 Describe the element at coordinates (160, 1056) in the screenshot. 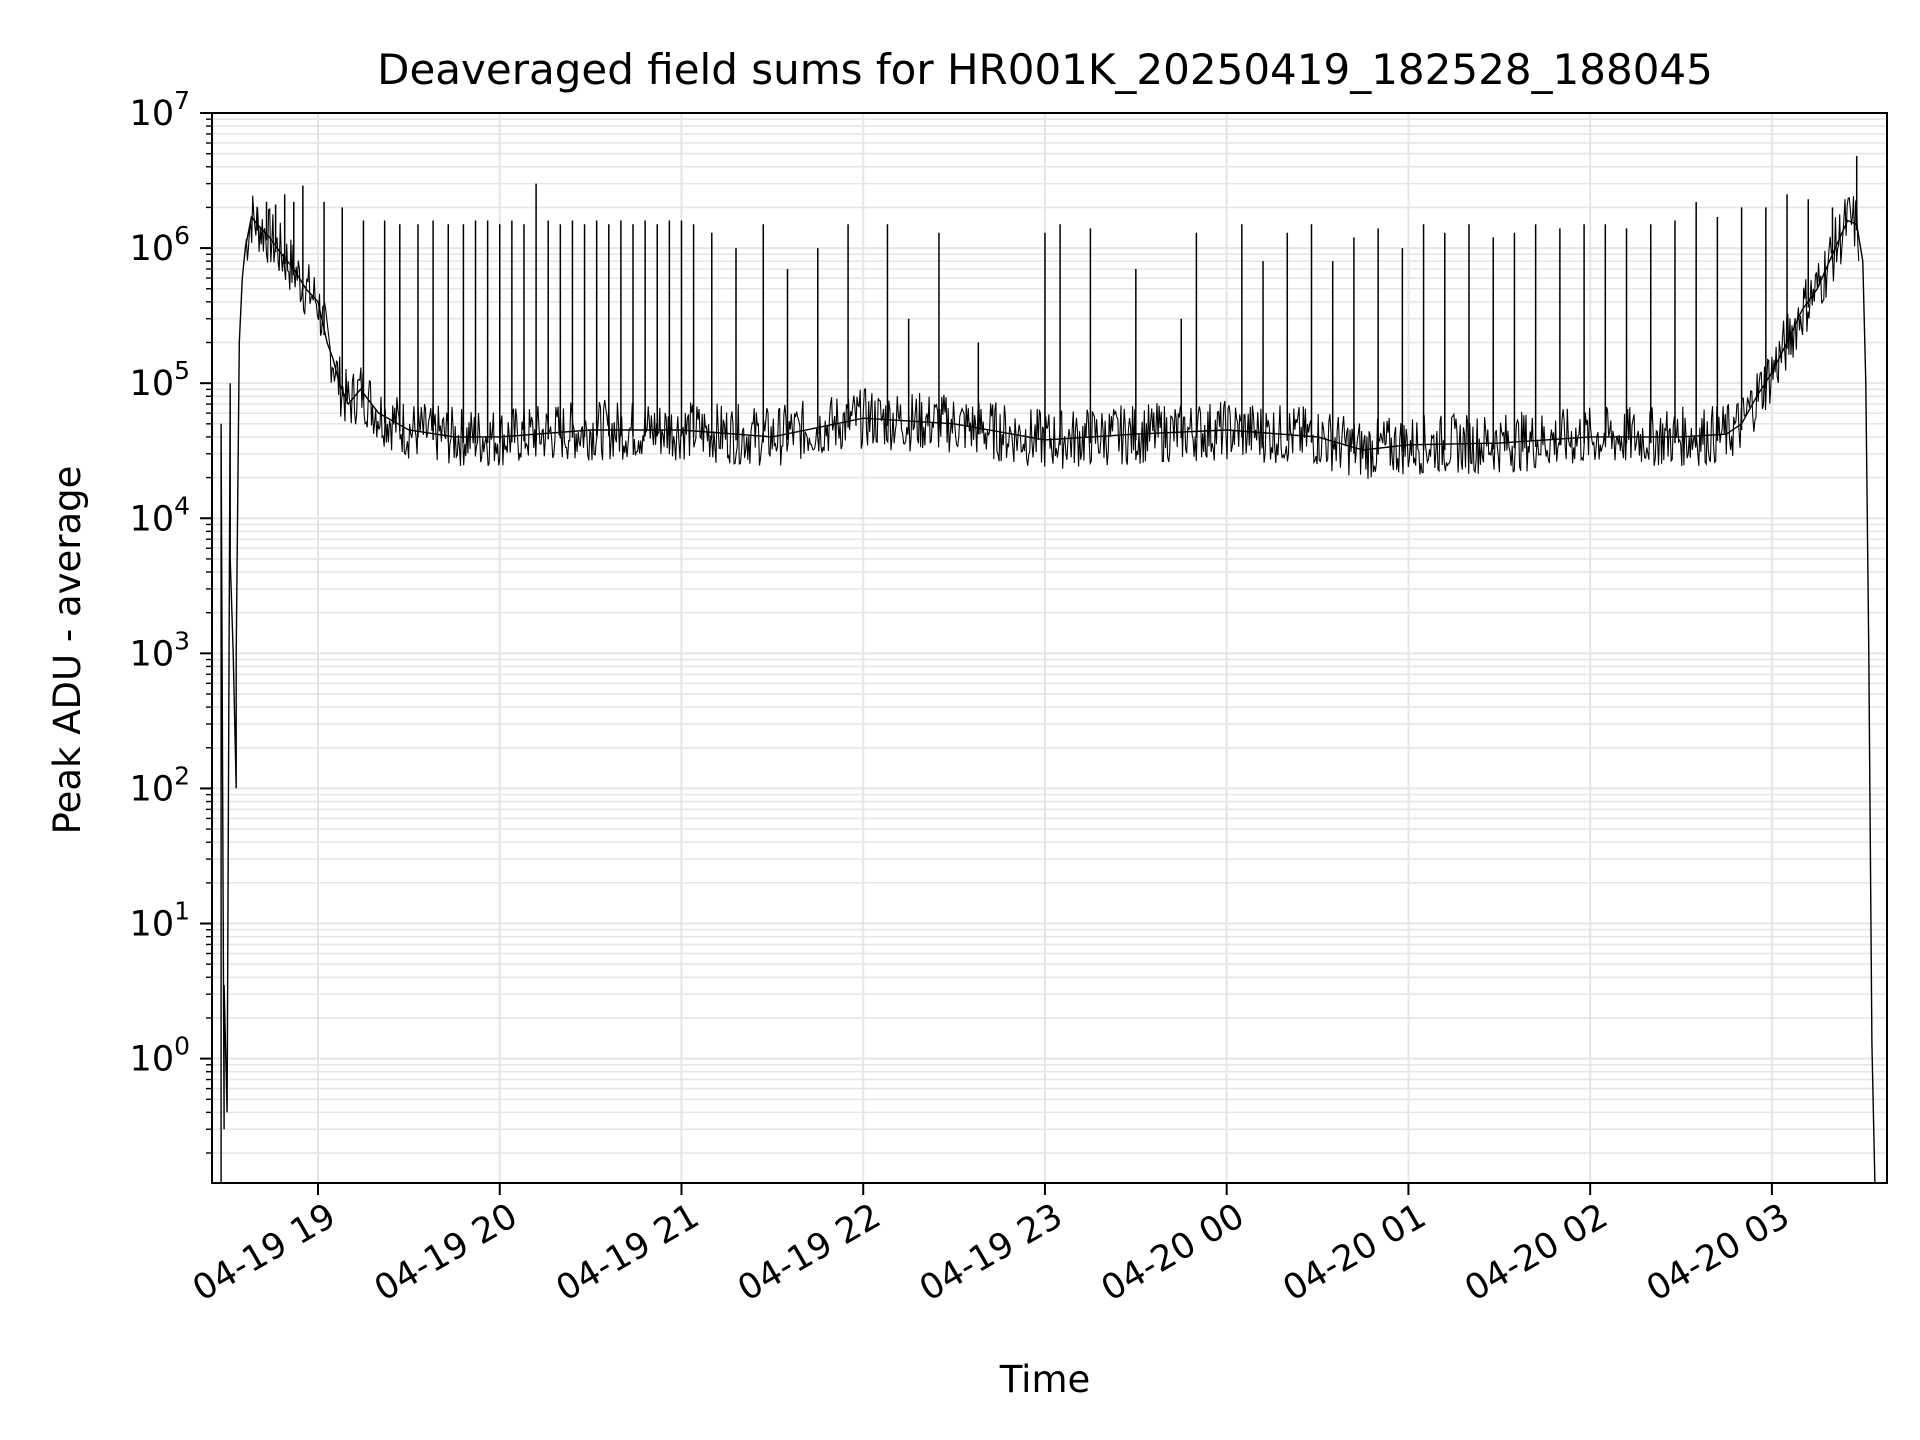

I see `y-tick-label: 10⁰` at that location.